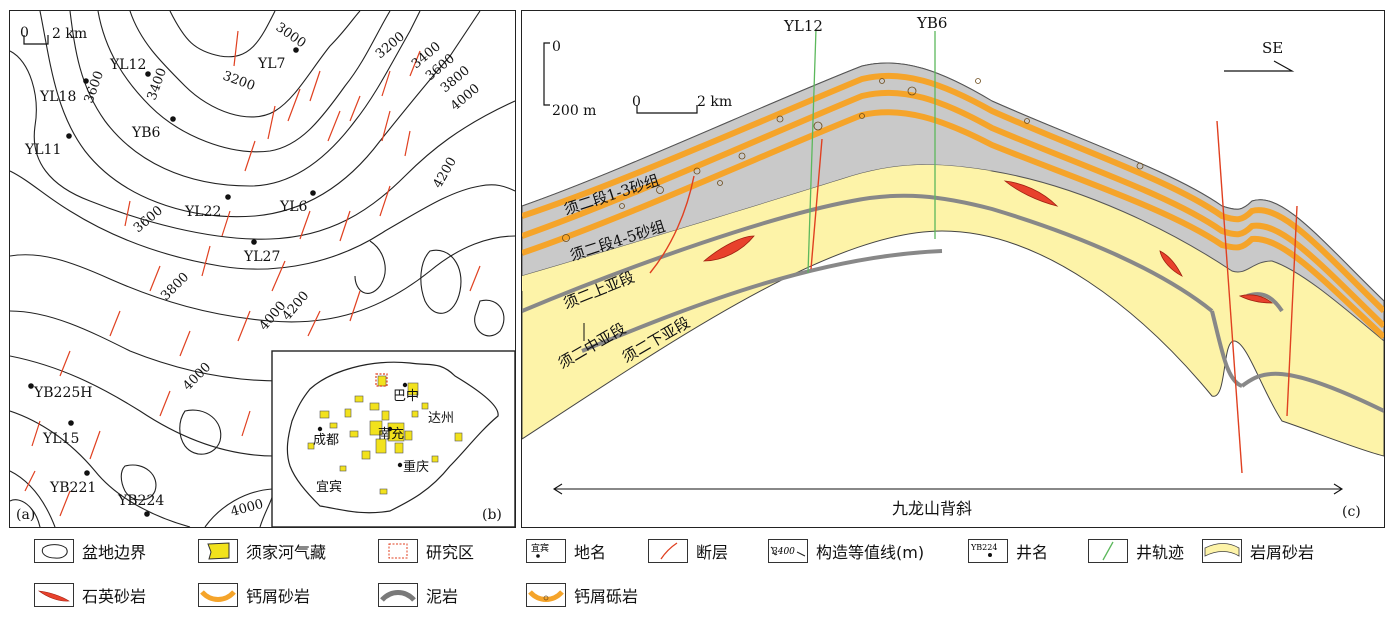  I want to click on legend-item: 断层, so click(688, 551).